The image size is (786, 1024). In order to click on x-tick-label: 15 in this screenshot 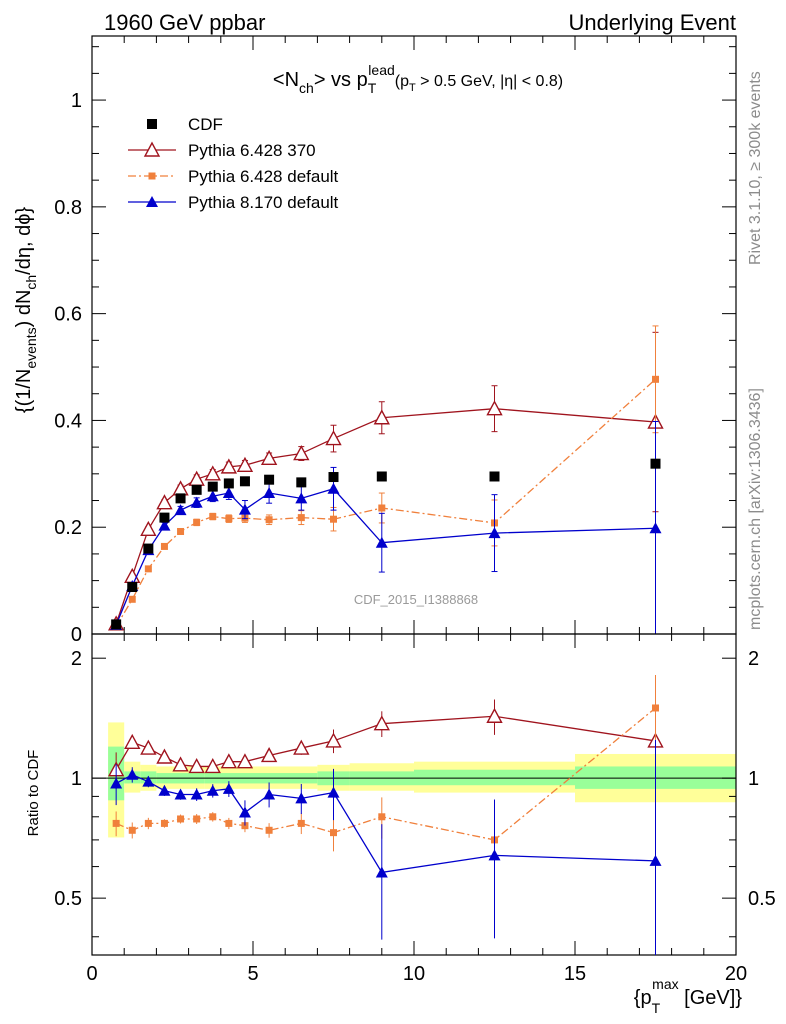, I will do `click(575, 974)`.